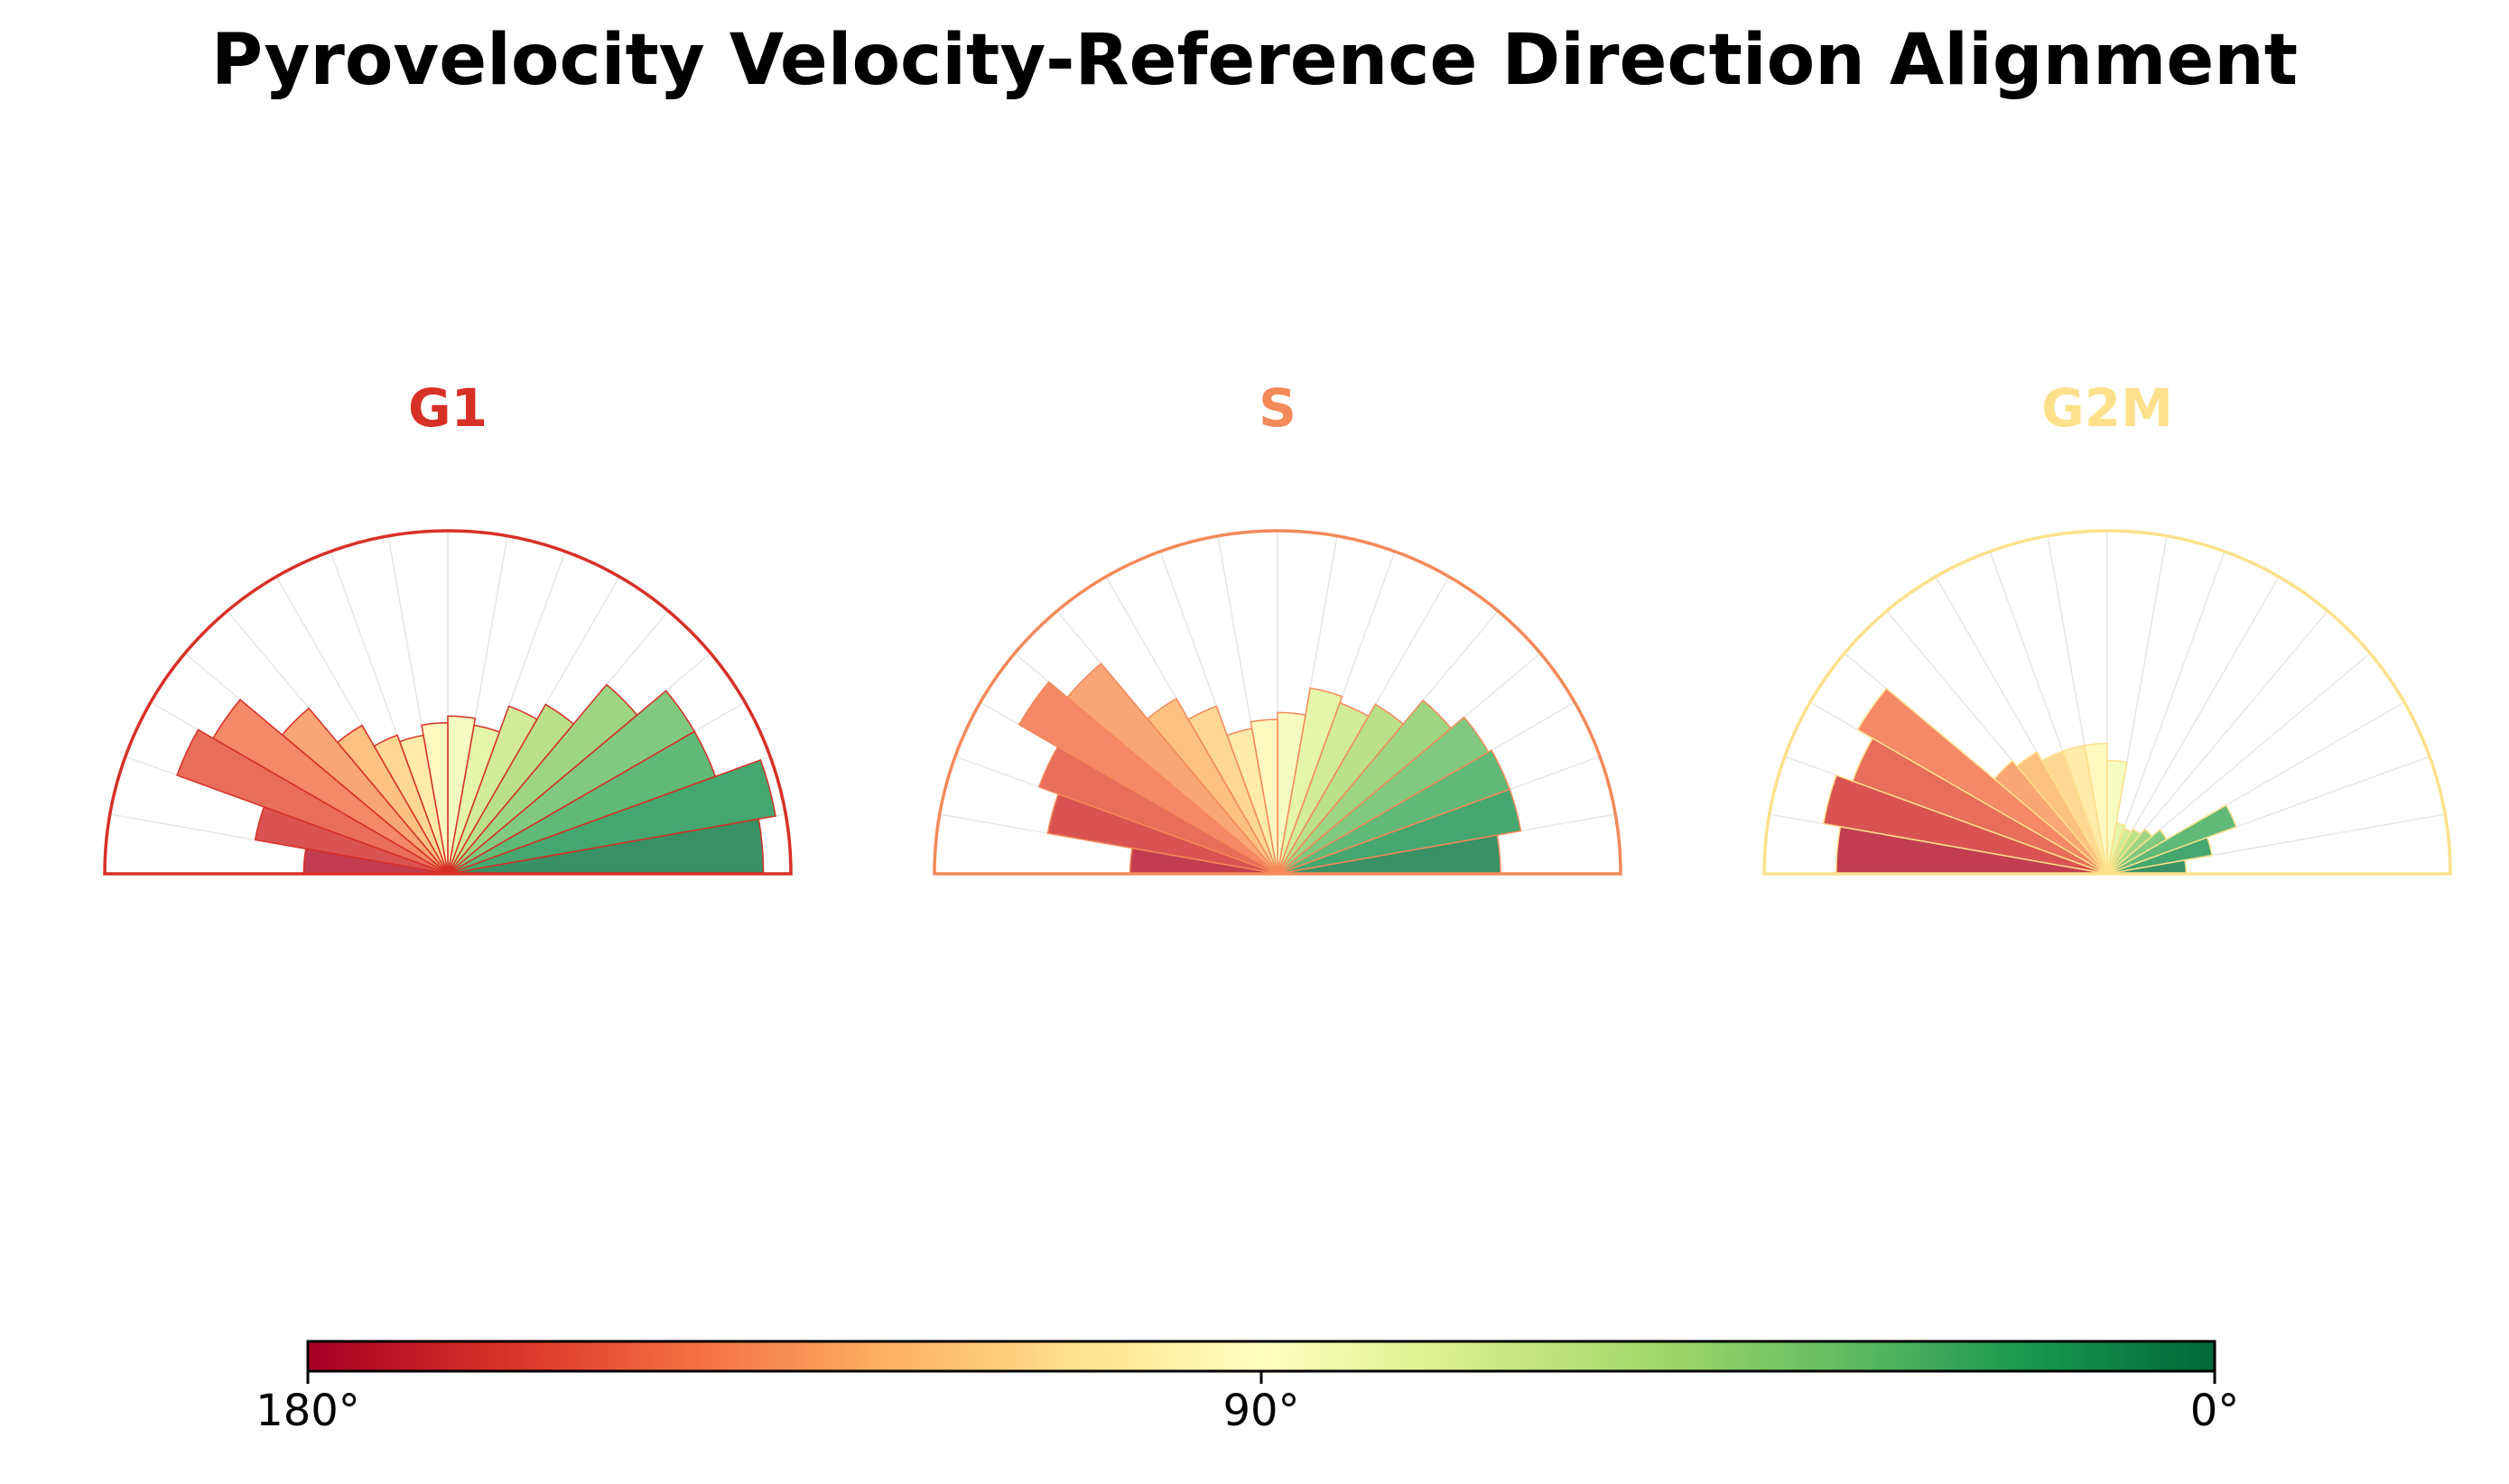 This screenshot has width=2509, height=1484. I want to click on colorbar, so click(1261, 1362).